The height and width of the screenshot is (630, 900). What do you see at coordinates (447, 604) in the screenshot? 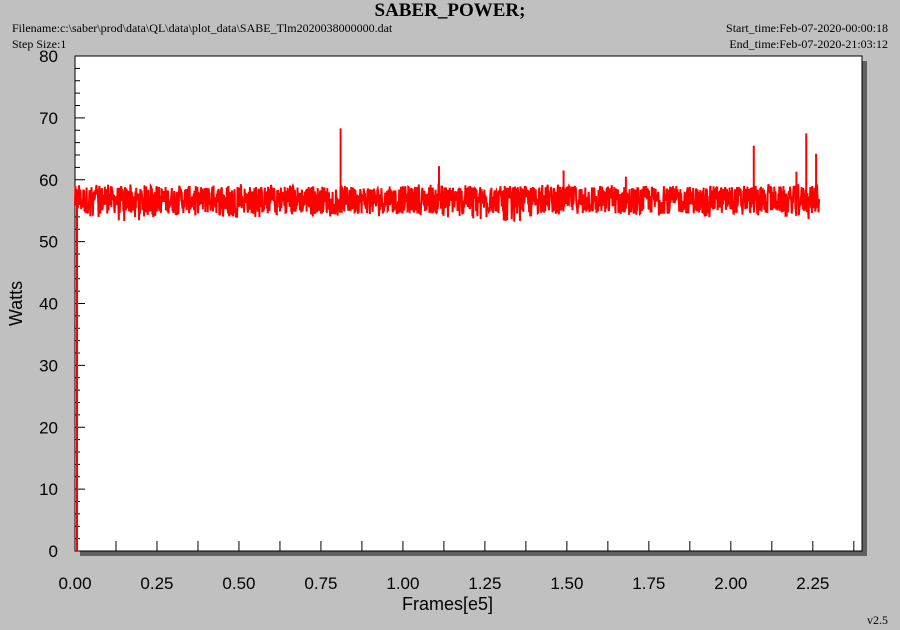
I see `x-axis-label: Frames[e5]` at bounding box center [447, 604].